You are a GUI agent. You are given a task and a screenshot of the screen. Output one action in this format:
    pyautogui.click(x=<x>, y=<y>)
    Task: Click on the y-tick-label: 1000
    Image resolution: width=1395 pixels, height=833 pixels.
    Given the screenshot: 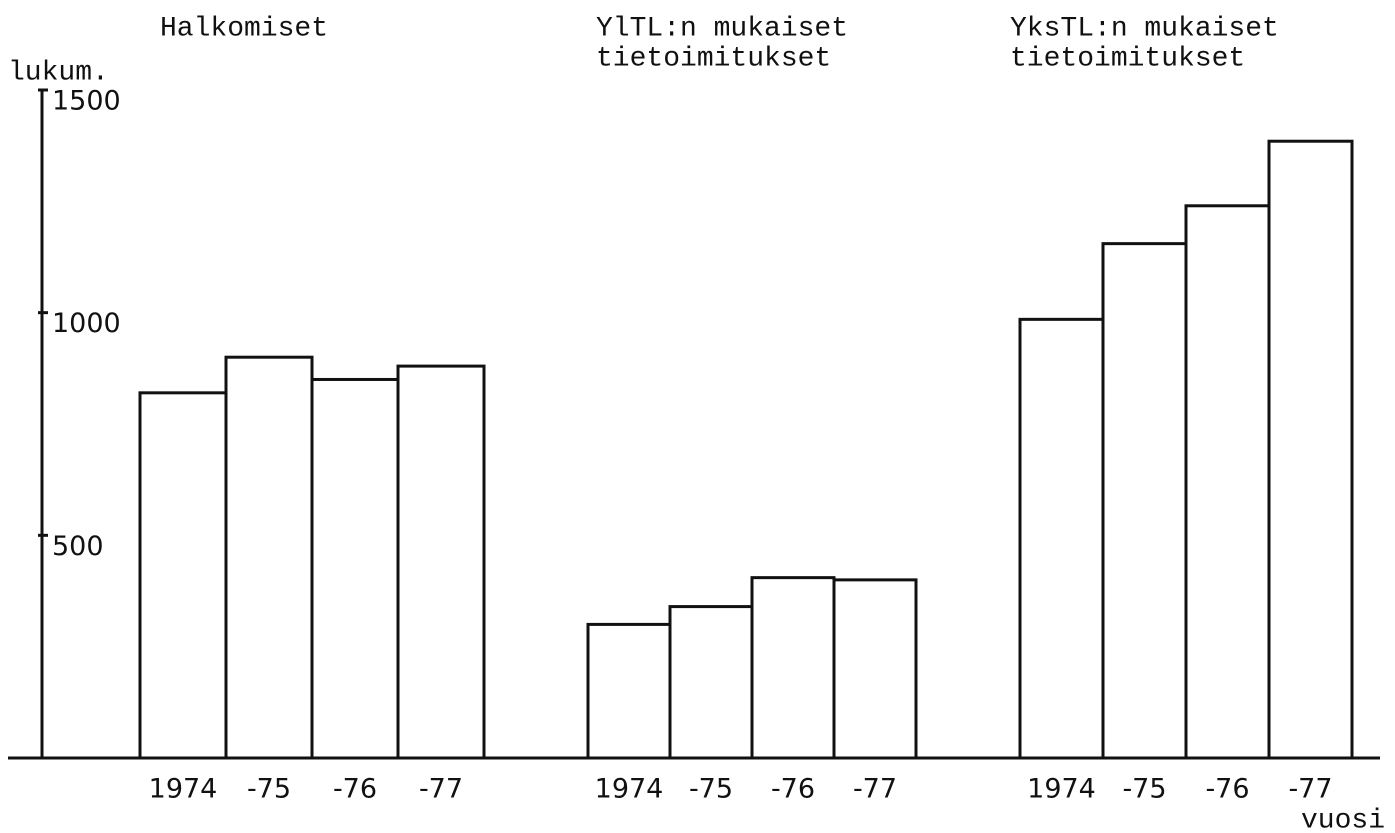 What is the action you would take?
    pyautogui.click(x=86, y=323)
    